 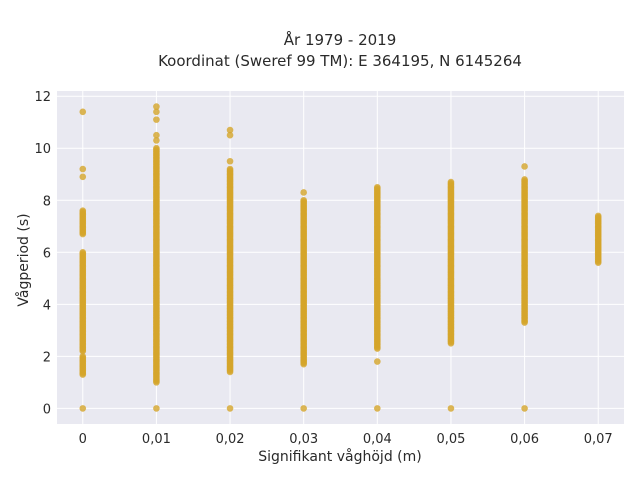 What do you see at coordinates (47, 409) in the screenshot?
I see `y-tick-label: 0` at bounding box center [47, 409].